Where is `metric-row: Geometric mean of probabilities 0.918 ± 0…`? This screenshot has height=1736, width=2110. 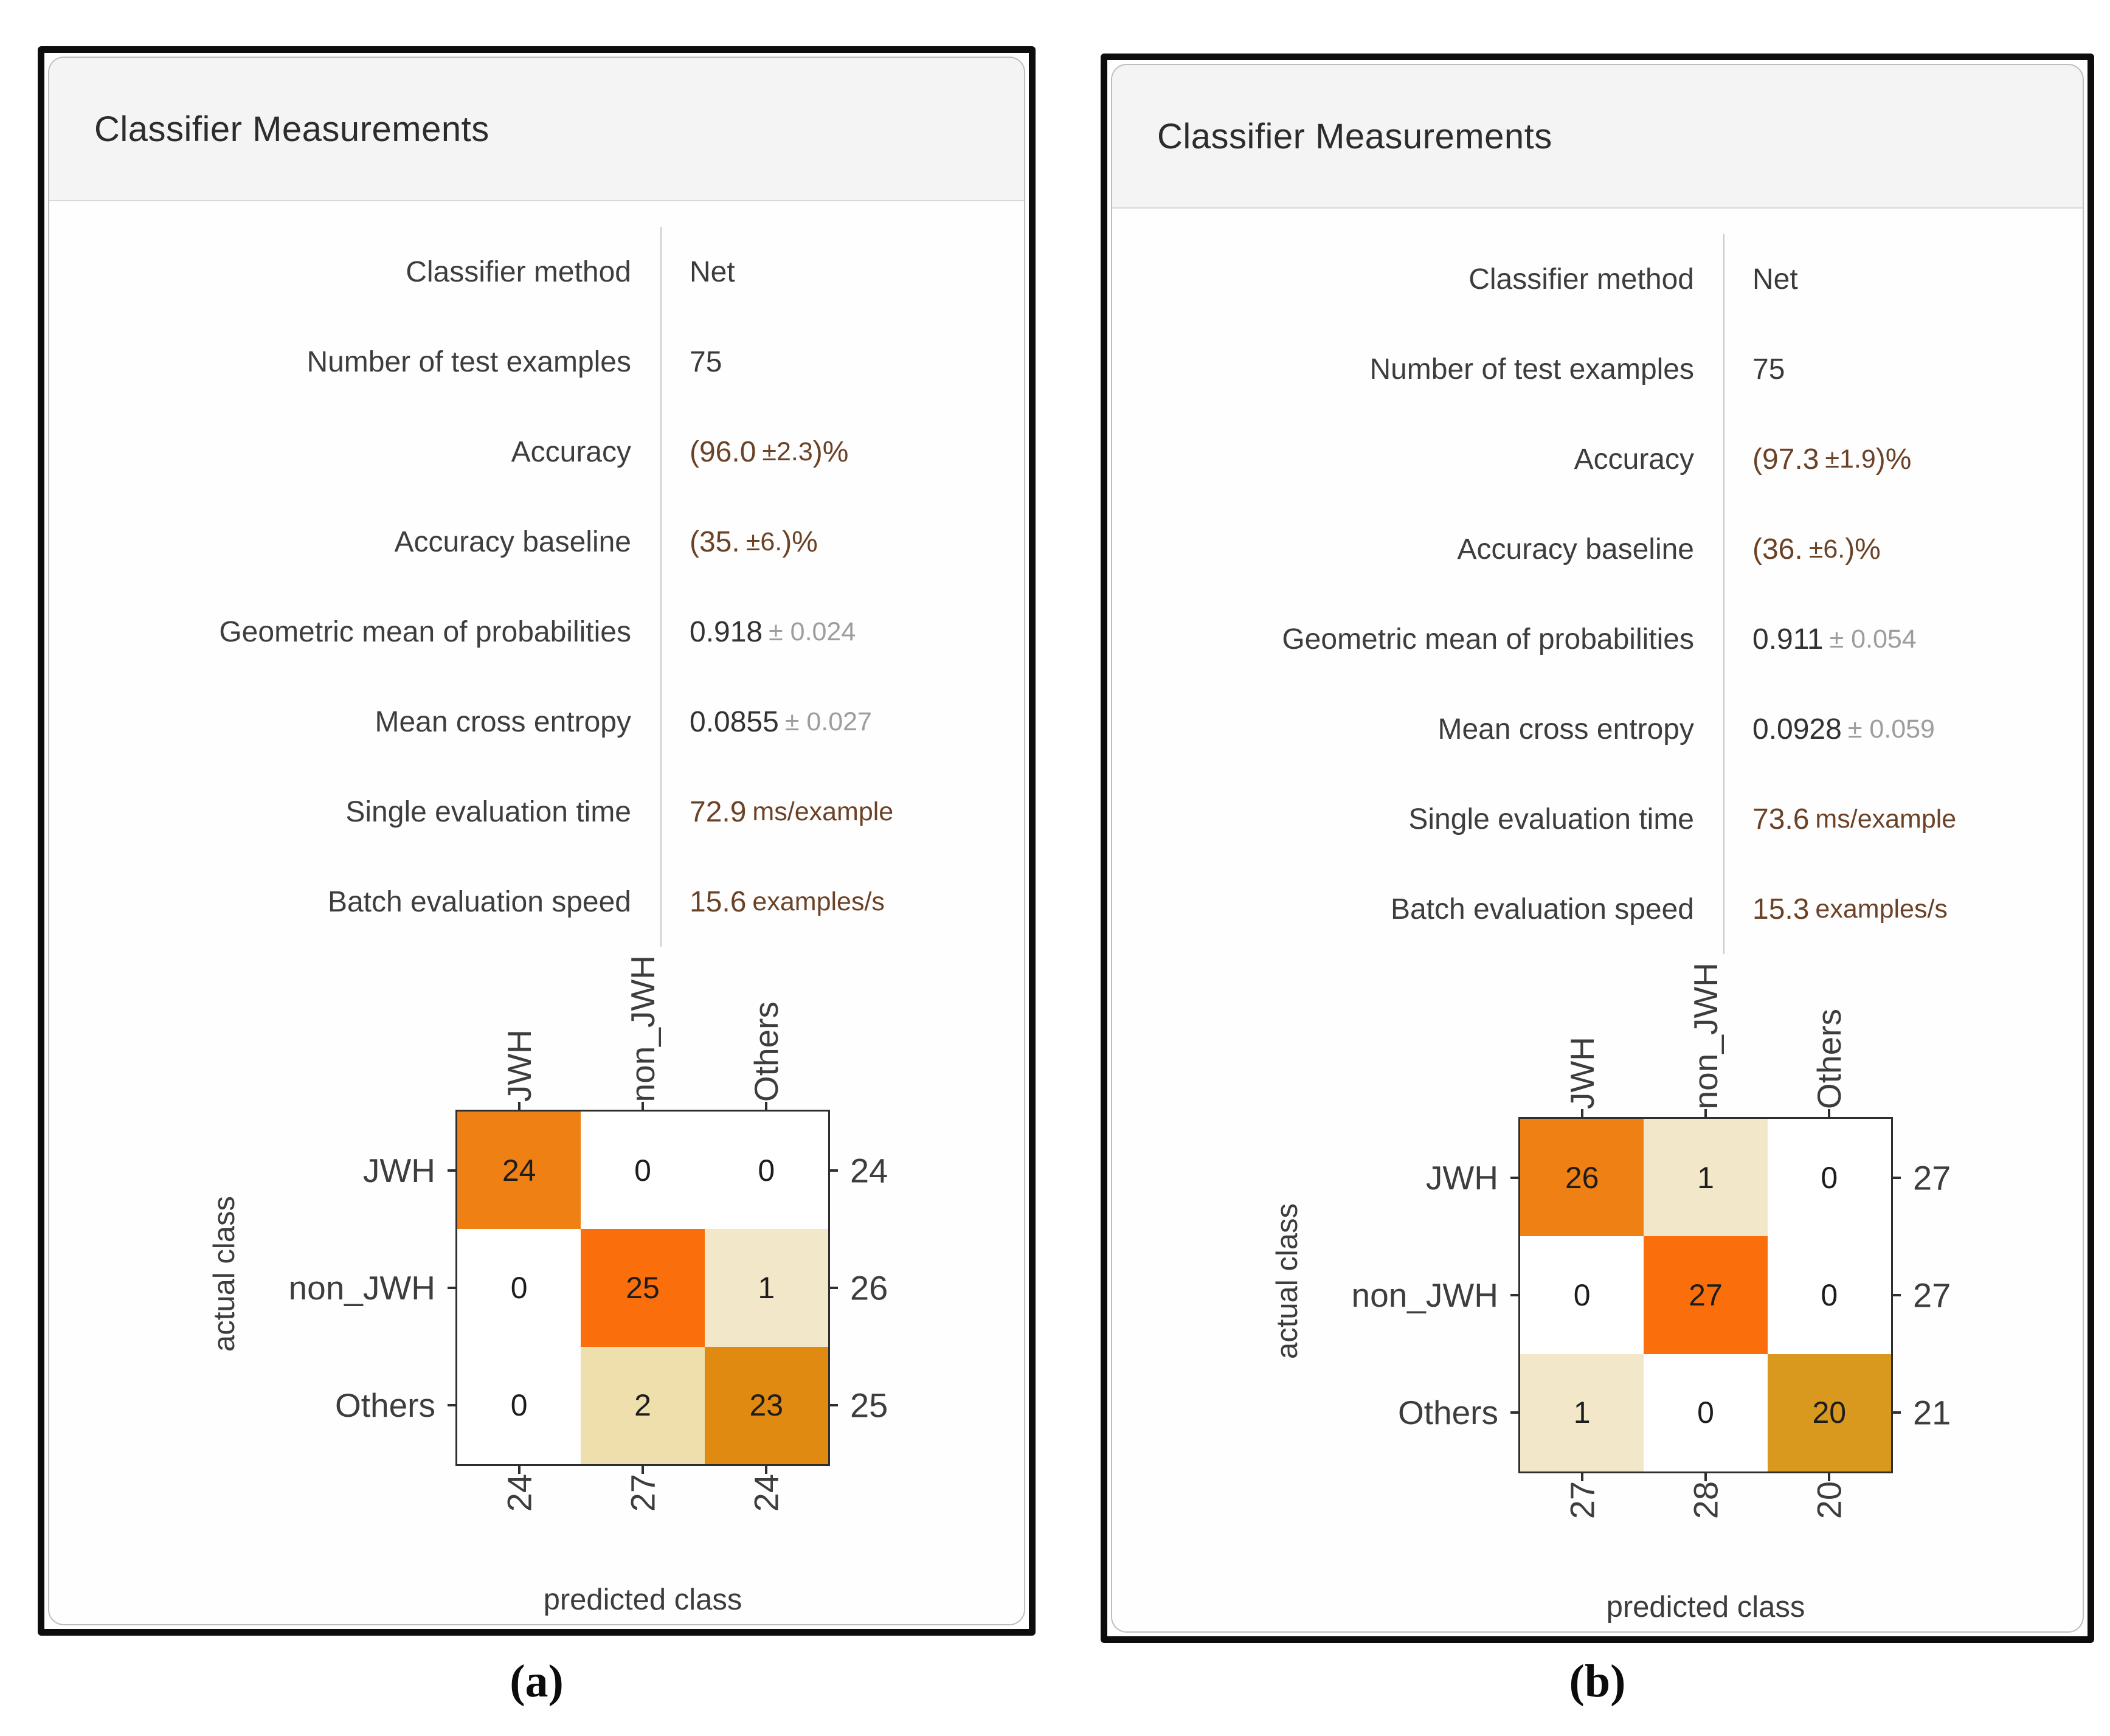
metric-row: Geometric mean of probabilities 0.918 ± 0… is located at coordinates (527, 632).